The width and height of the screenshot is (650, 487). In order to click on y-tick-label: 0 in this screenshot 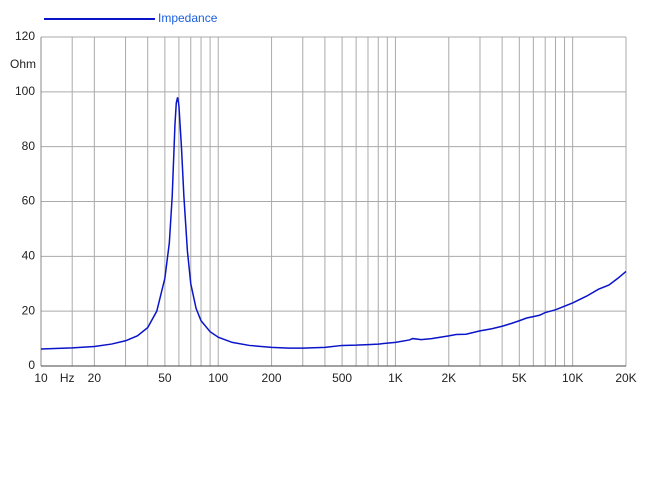, I will do `click(31, 365)`.